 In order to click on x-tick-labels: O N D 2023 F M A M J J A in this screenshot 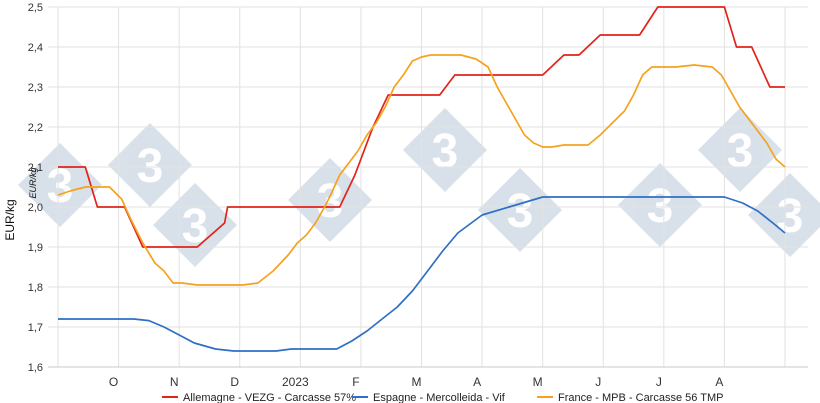, I will do `click(416, 382)`.